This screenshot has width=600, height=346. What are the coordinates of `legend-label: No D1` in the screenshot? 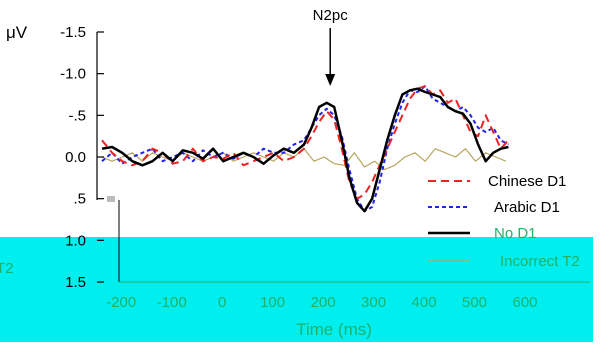 It's located at (515, 233).